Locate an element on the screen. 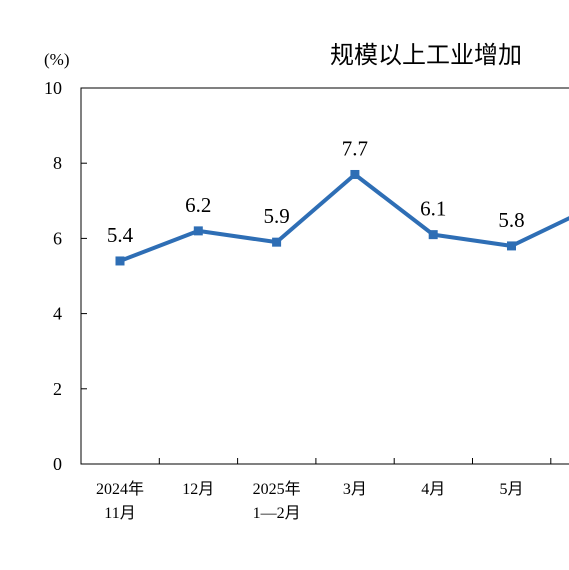 This screenshot has width=569, height=570. data-label: 6.2 is located at coordinates (198, 205).